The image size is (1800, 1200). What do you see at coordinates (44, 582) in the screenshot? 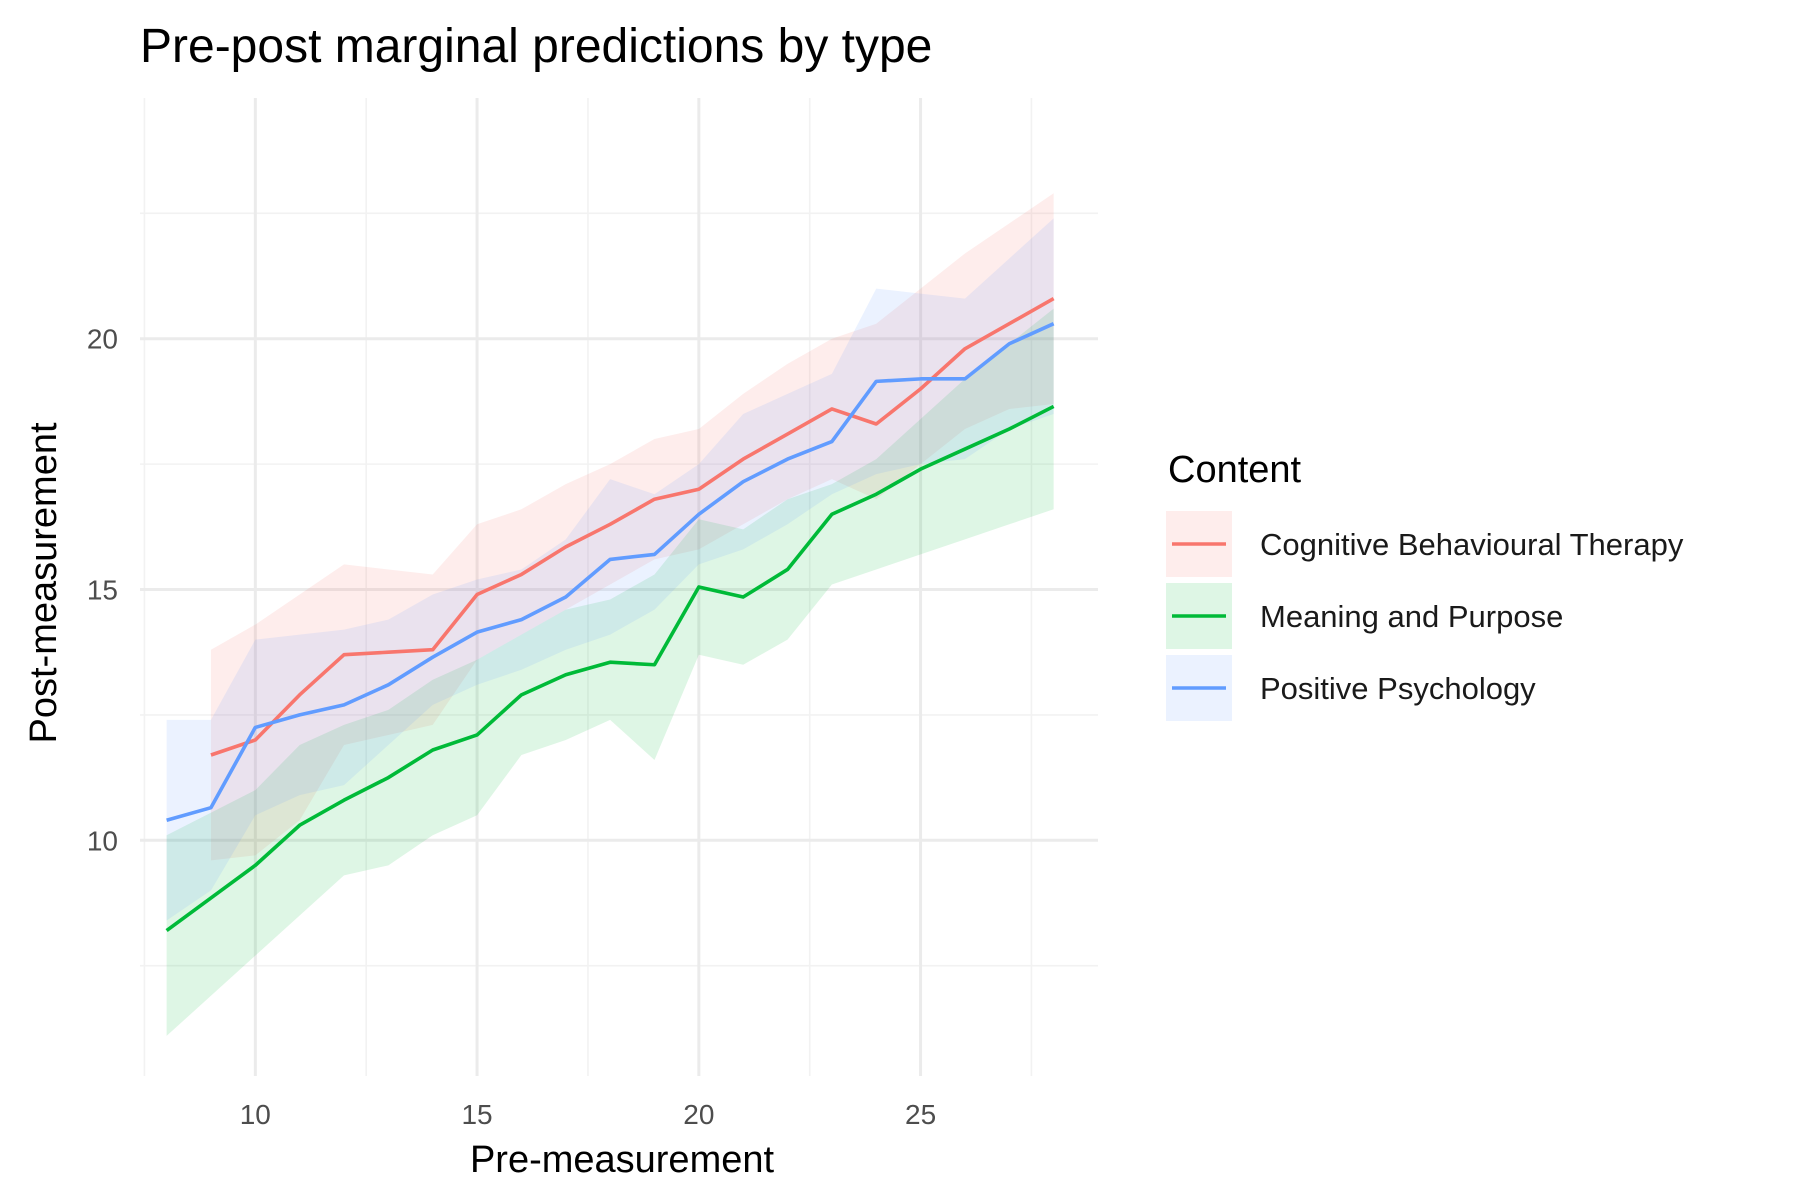
I see `y-axis-title: Post-measurement` at bounding box center [44, 582].